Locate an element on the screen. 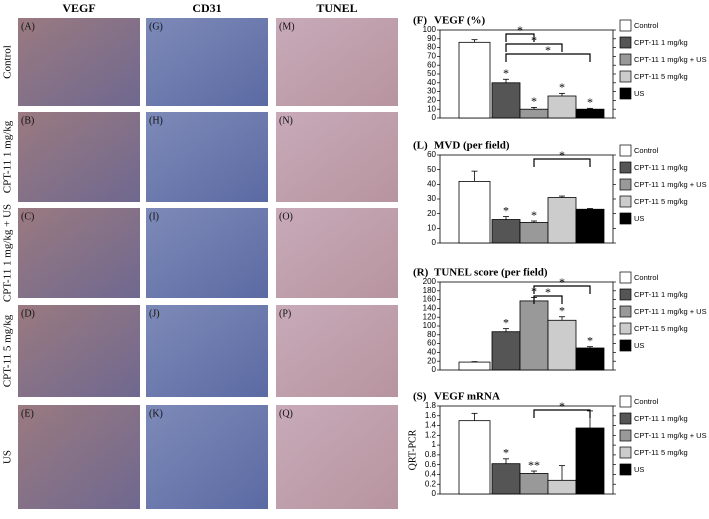  panel-letter: (B) is located at coordinates (27, 120).